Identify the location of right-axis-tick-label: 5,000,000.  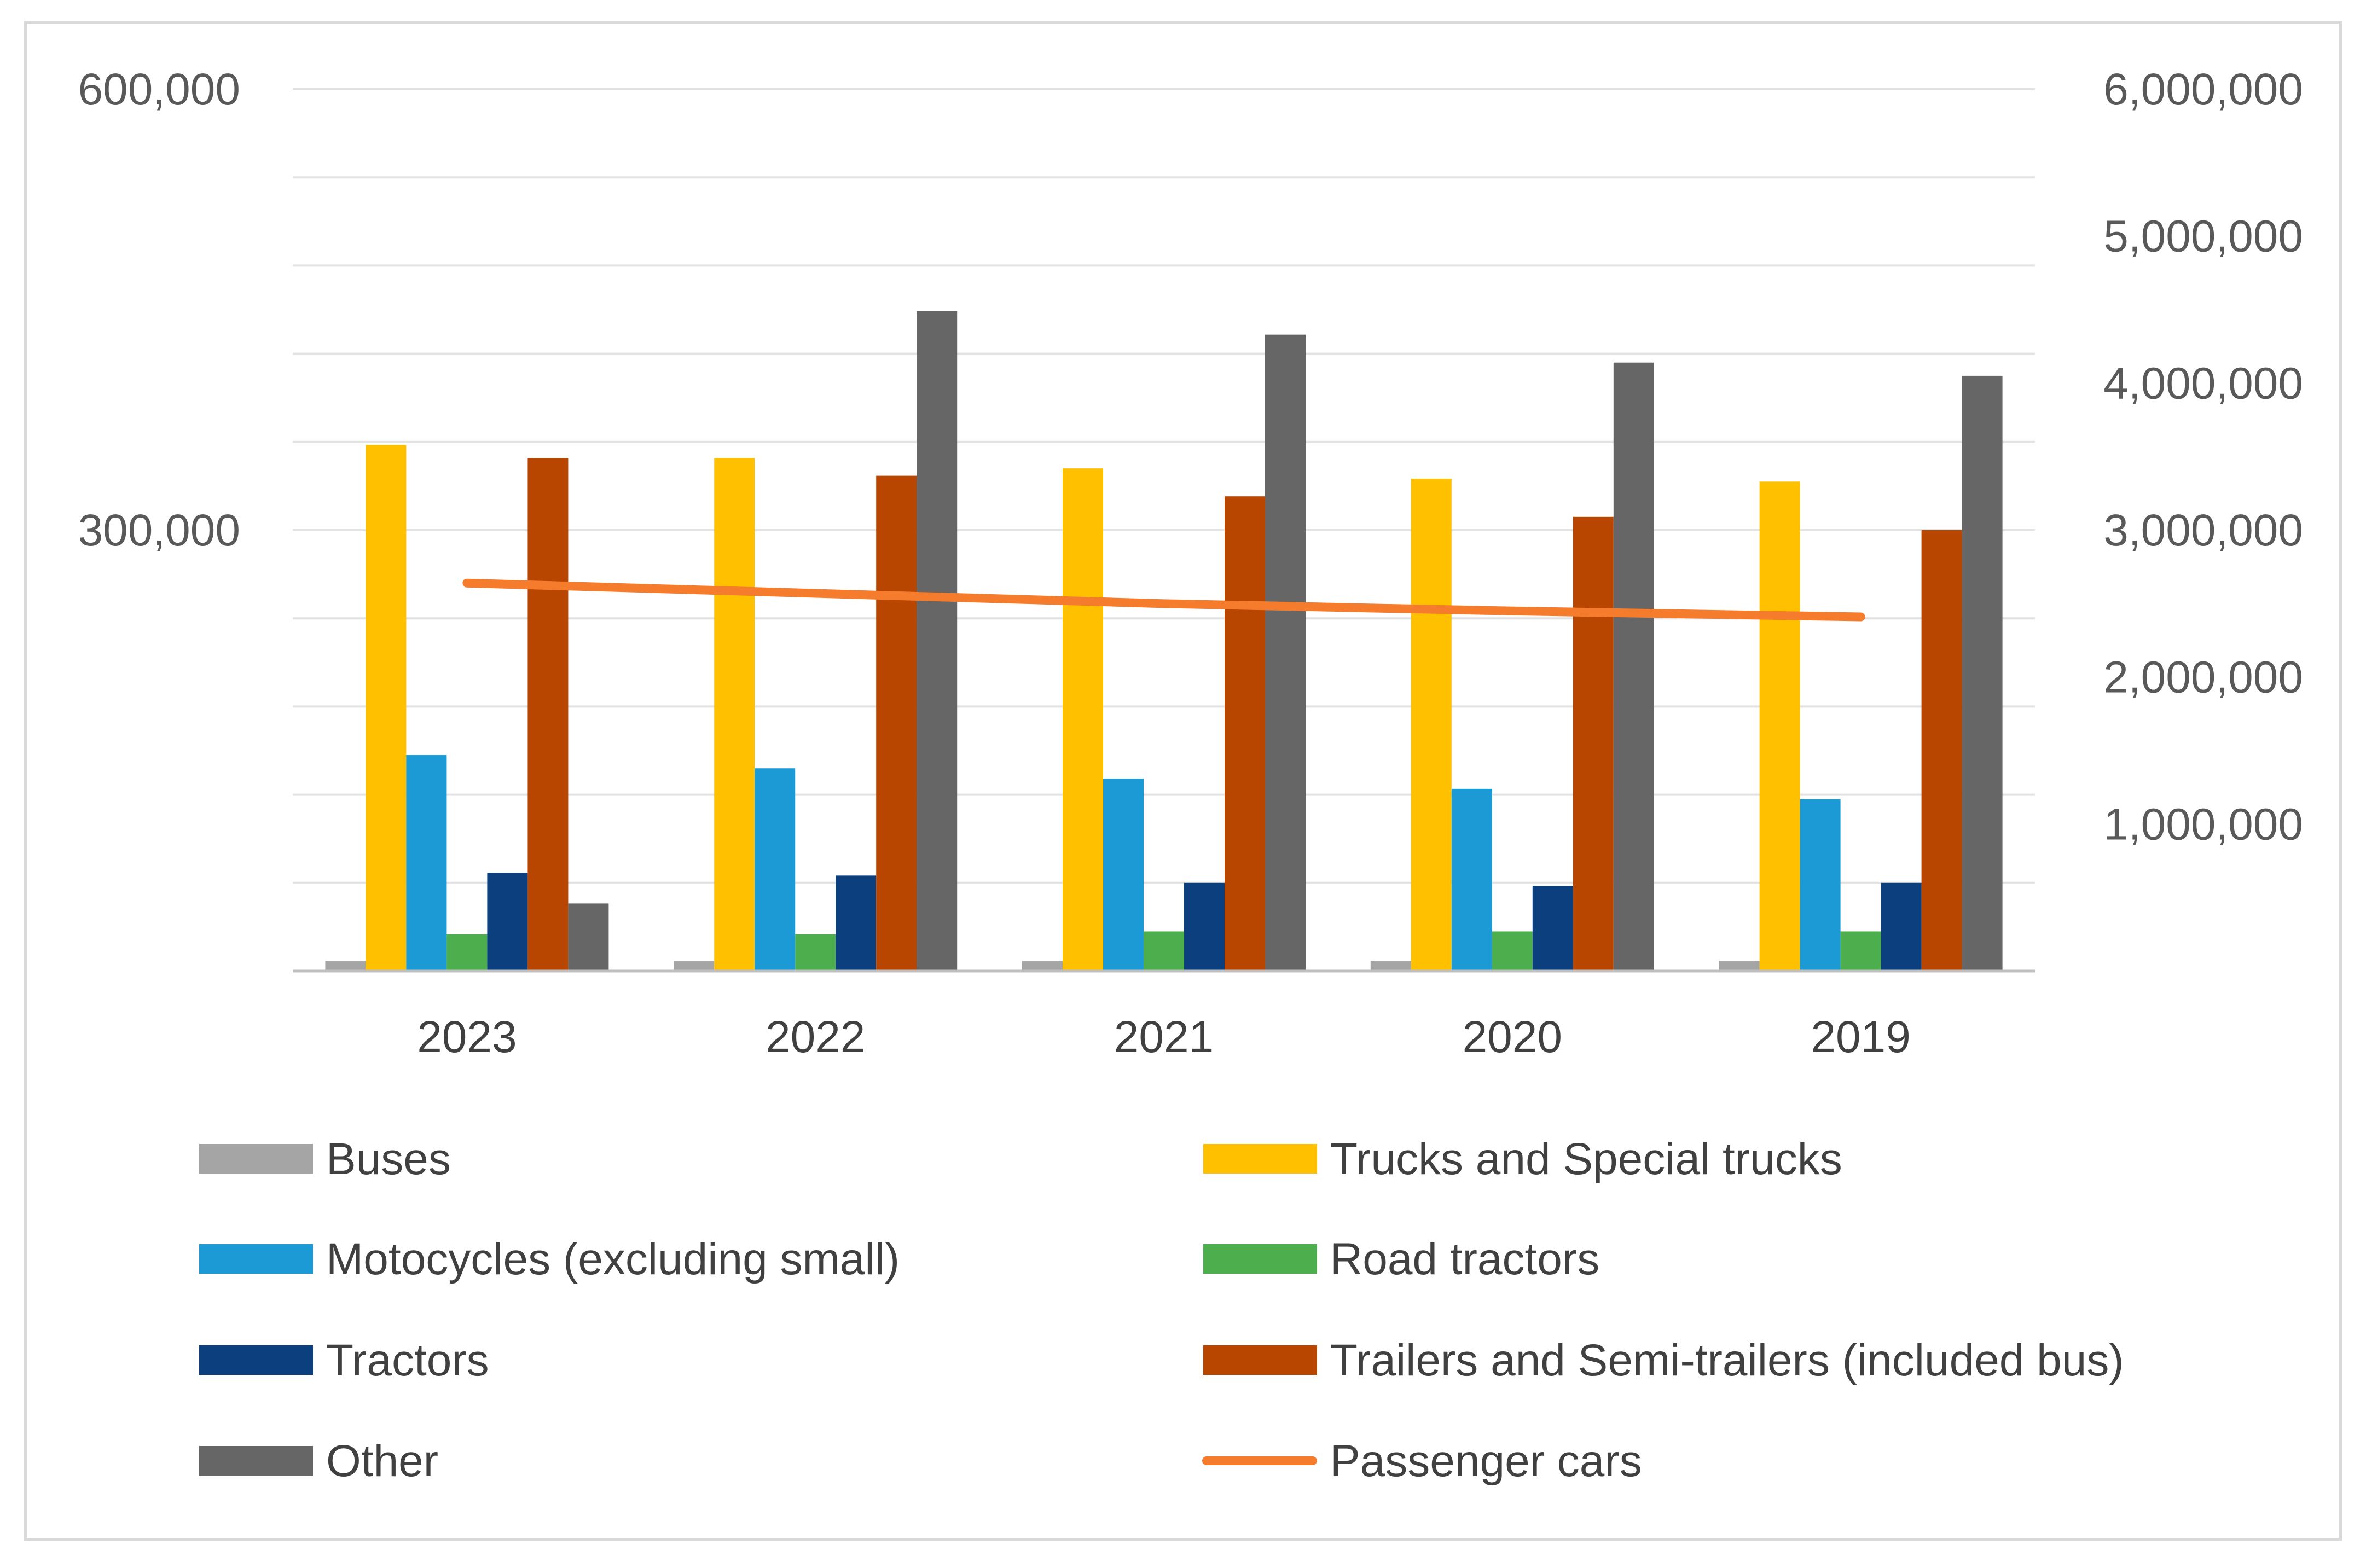
(2203, 237).